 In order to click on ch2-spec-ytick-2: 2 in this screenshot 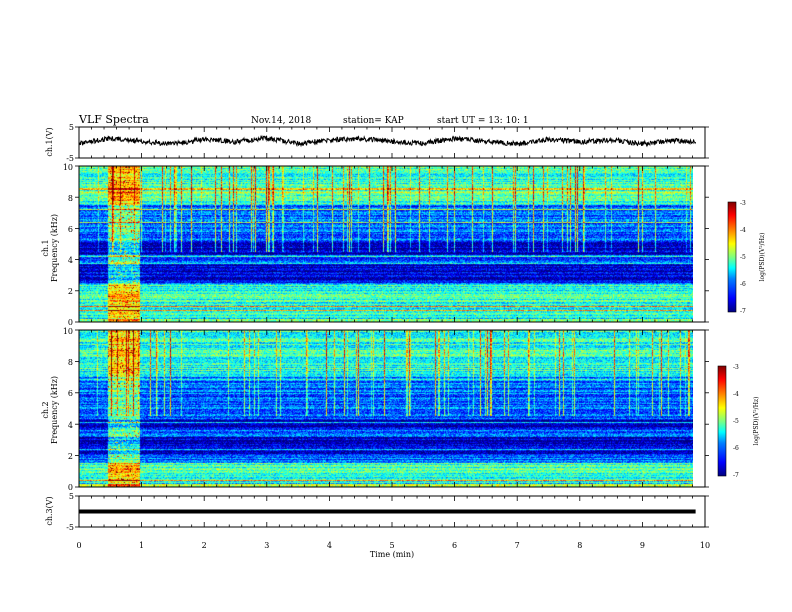, I will do `click(70, 456)`.